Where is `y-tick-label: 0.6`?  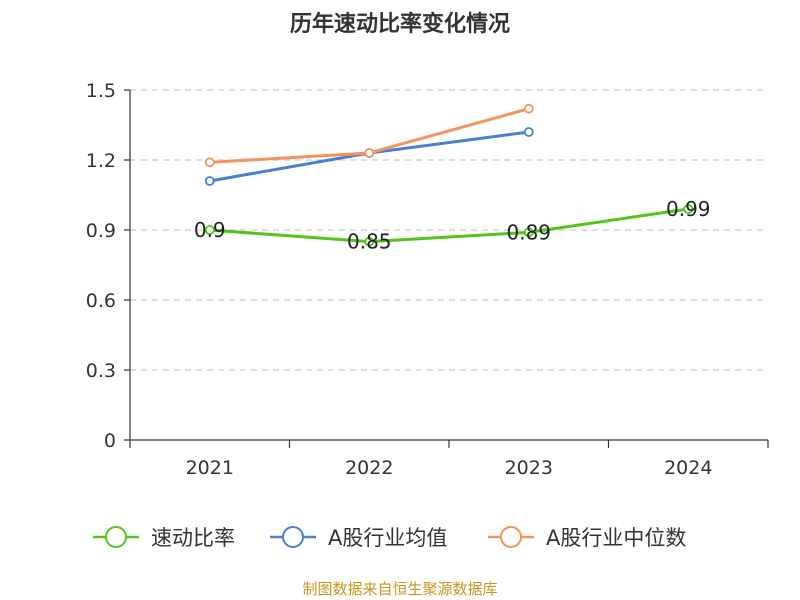 y-tick-label: 0.6 is located at coordinates (101, 301).